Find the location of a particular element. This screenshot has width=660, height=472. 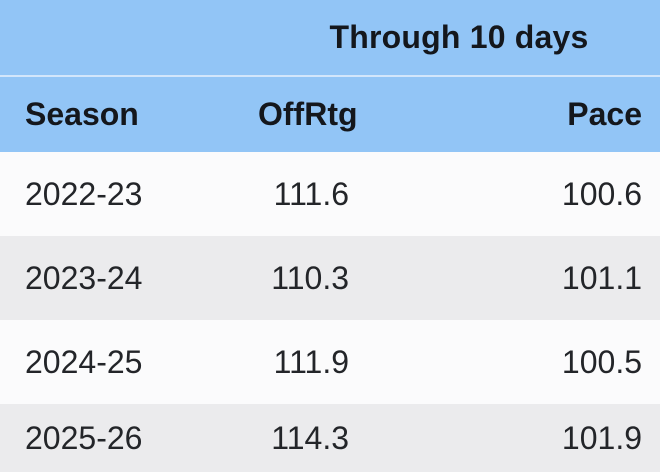

season-cell: 2025-26 is located at coordinates (84, 437).